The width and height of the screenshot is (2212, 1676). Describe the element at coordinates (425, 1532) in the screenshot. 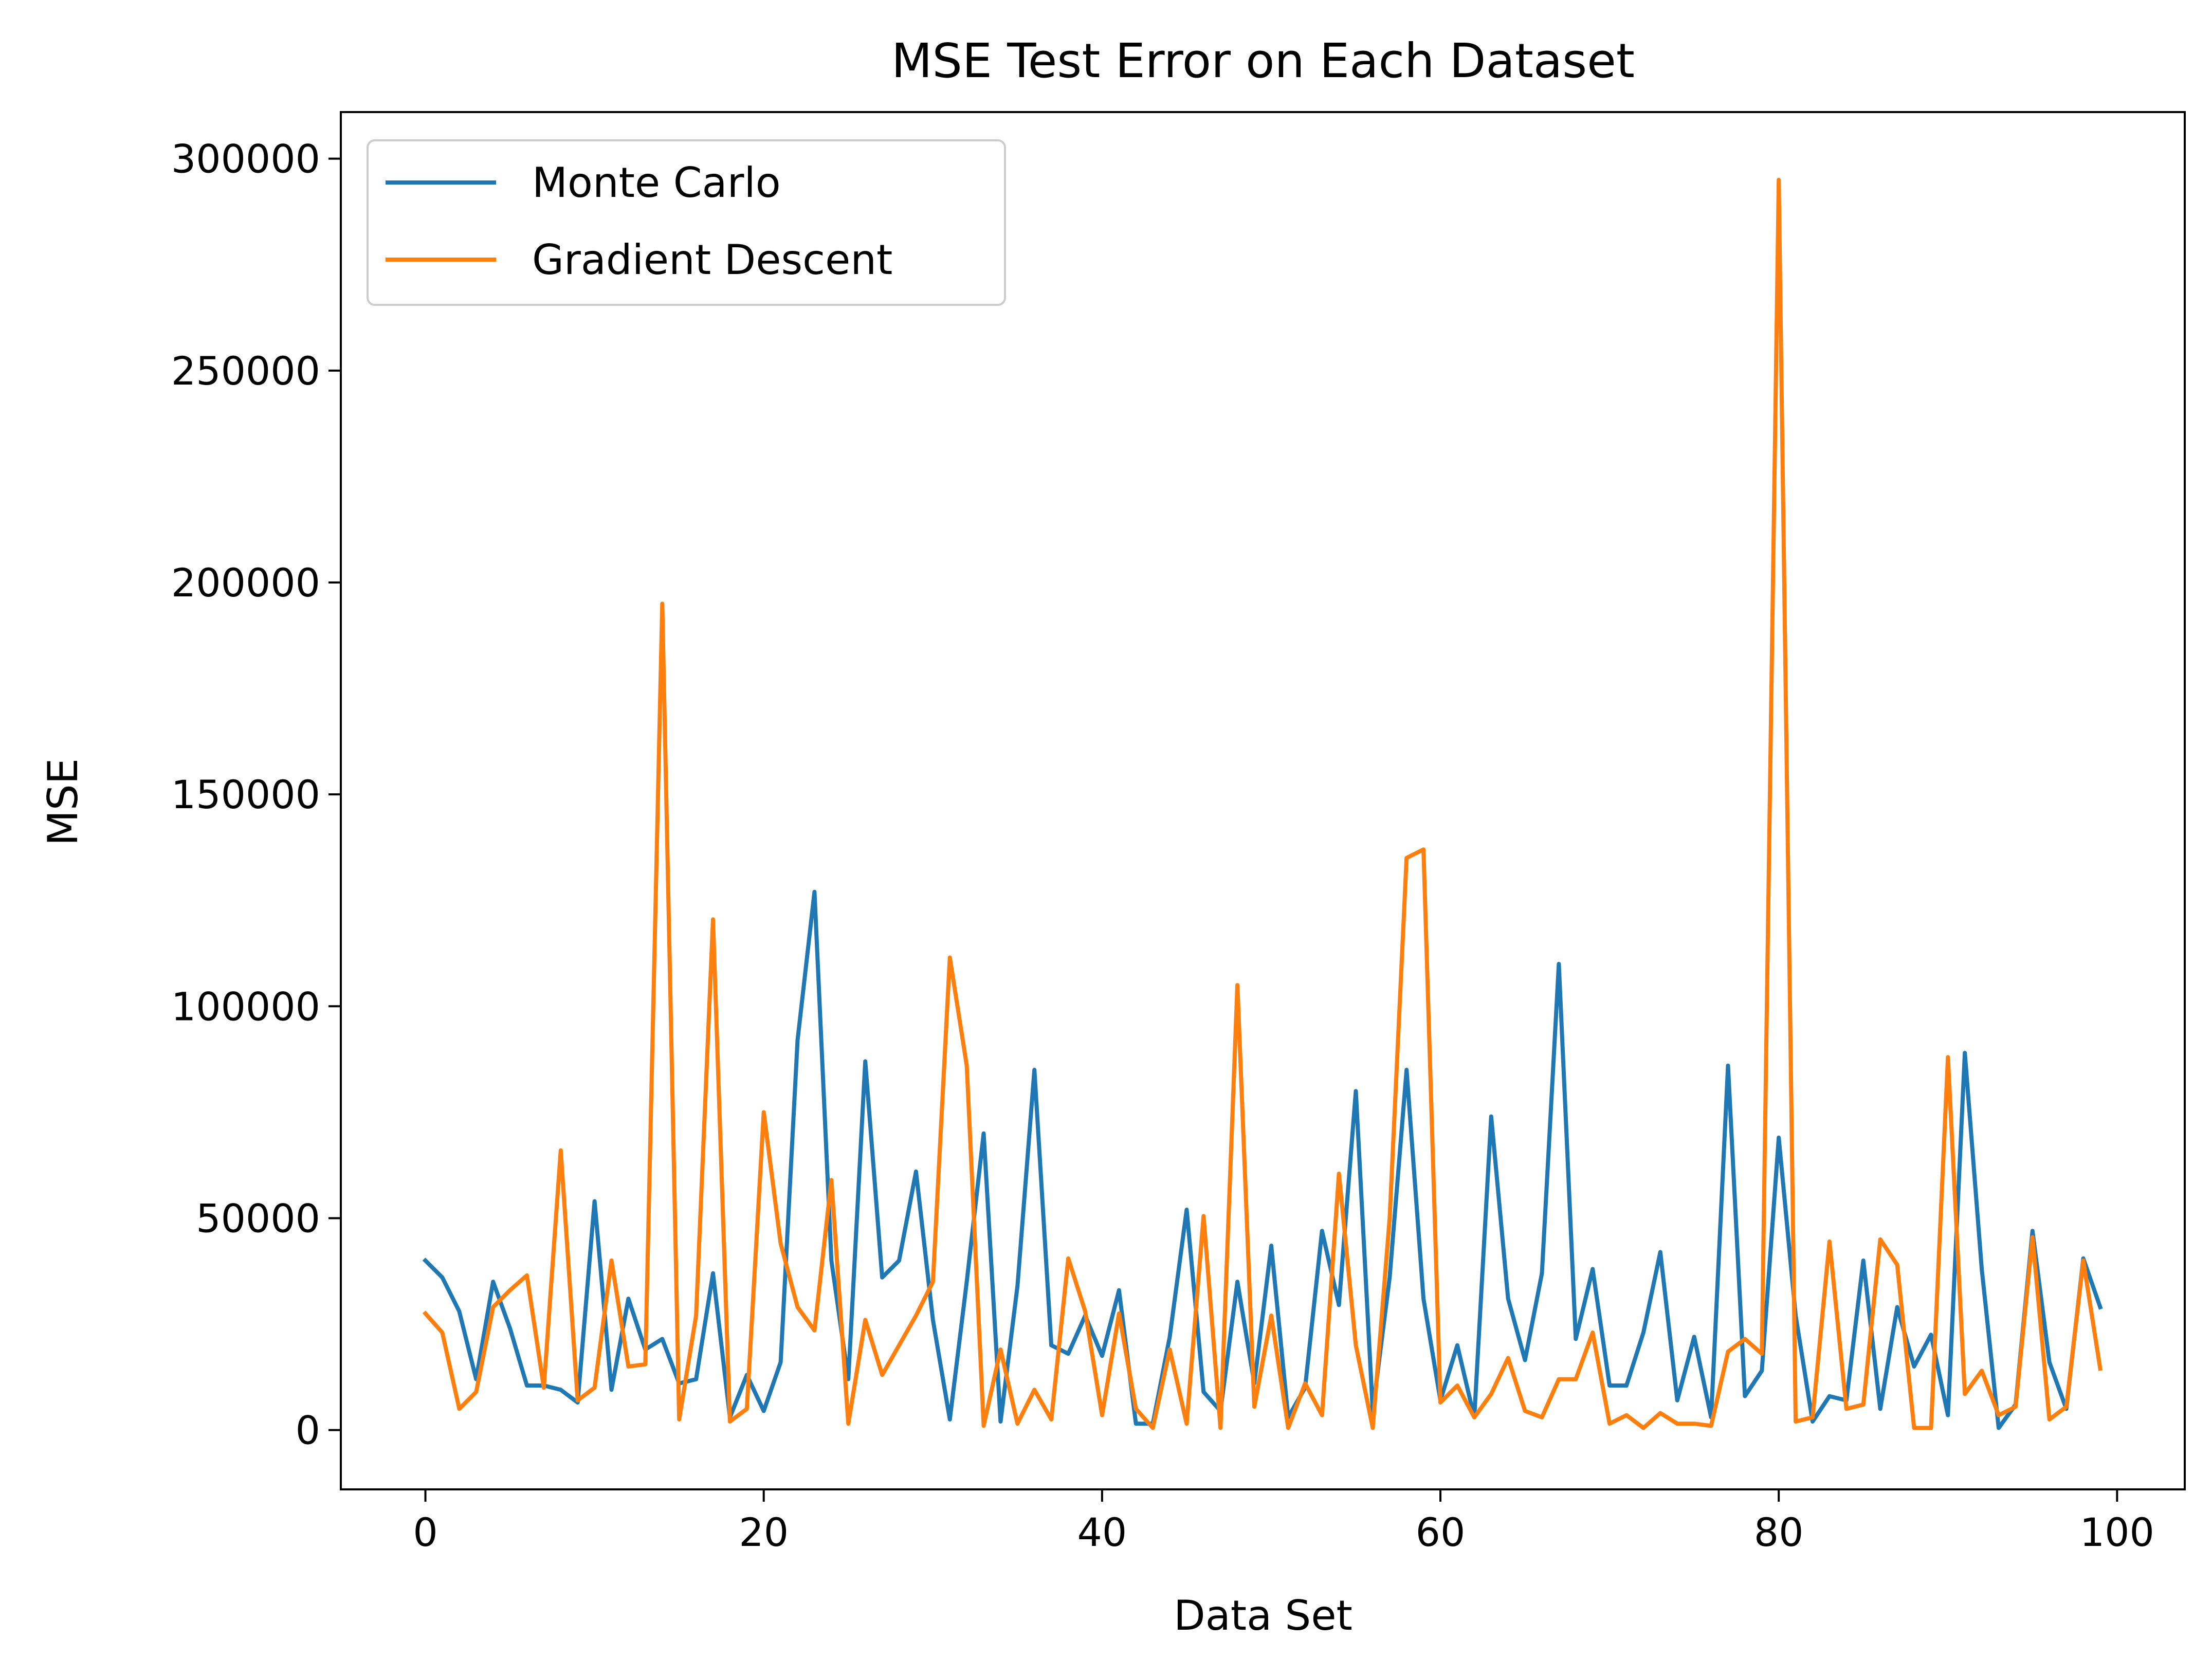

I see `x-tick-label: 0` at that location.